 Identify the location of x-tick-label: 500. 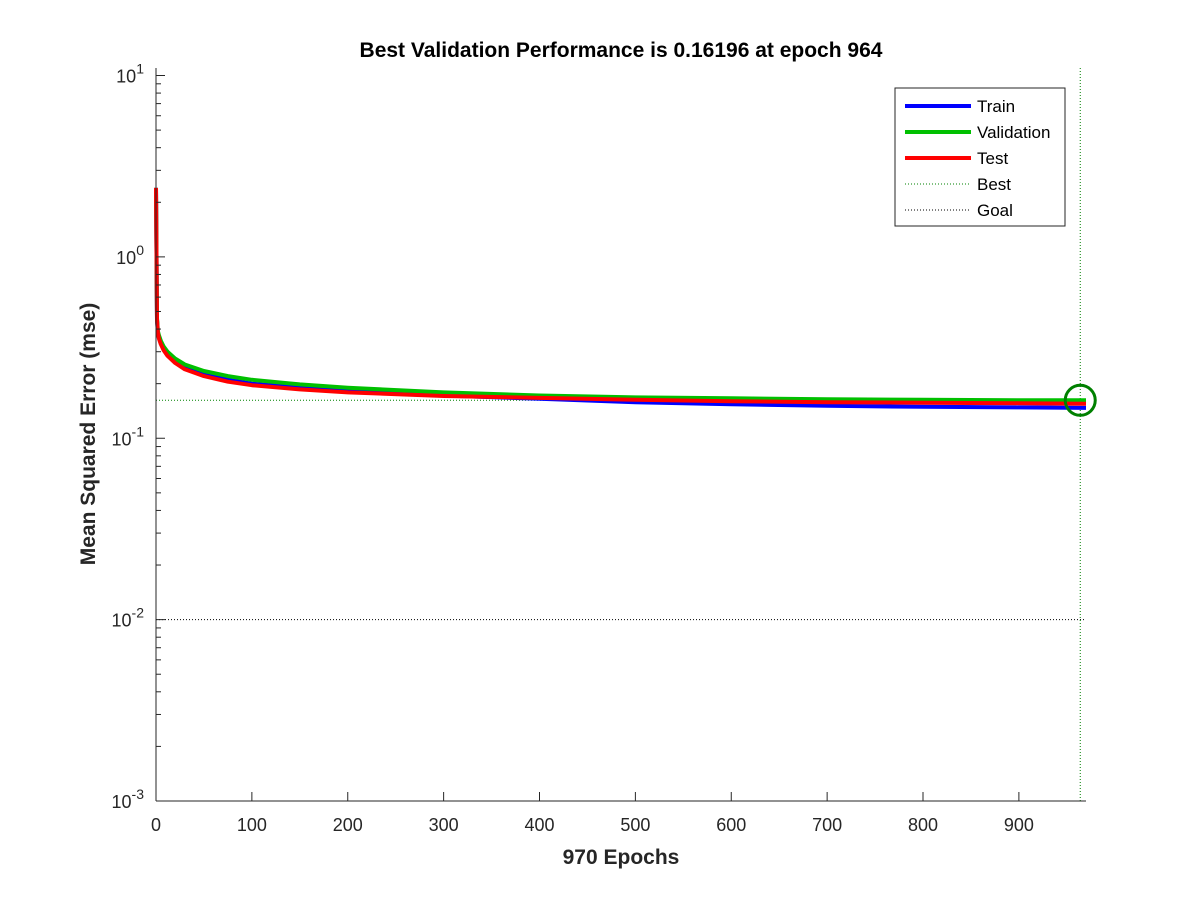
(635, 825).